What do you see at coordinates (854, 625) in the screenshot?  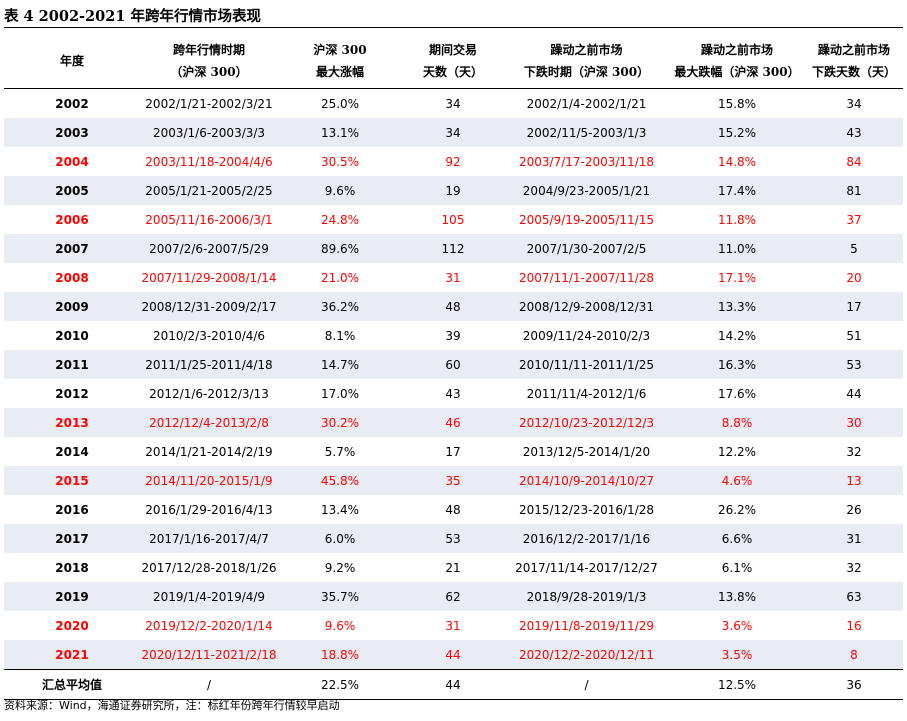 I see `cell-decline-days: 16` at bounding box center [854, 625].